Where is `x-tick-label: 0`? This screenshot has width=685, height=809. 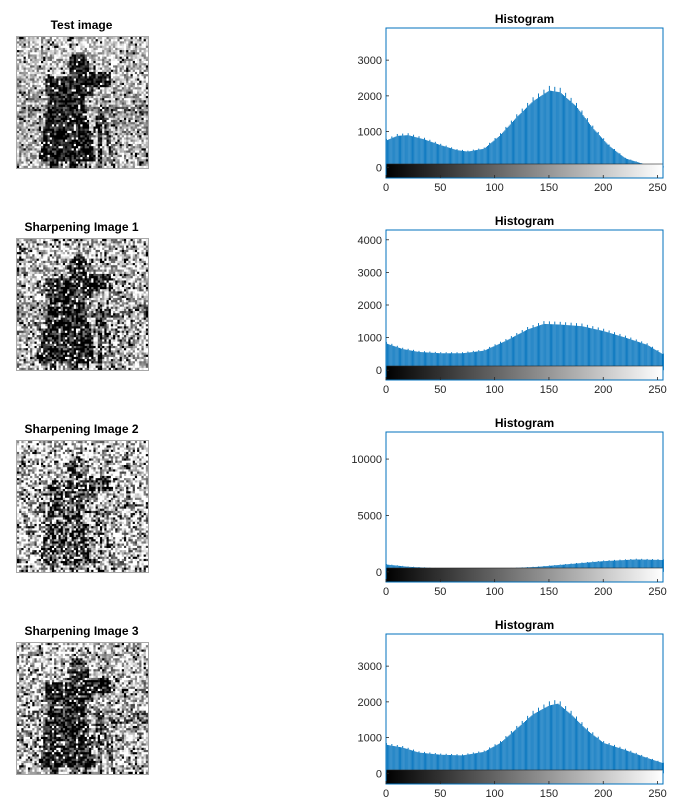 x-tick-label: 0 is located at coordinates (386, 188).